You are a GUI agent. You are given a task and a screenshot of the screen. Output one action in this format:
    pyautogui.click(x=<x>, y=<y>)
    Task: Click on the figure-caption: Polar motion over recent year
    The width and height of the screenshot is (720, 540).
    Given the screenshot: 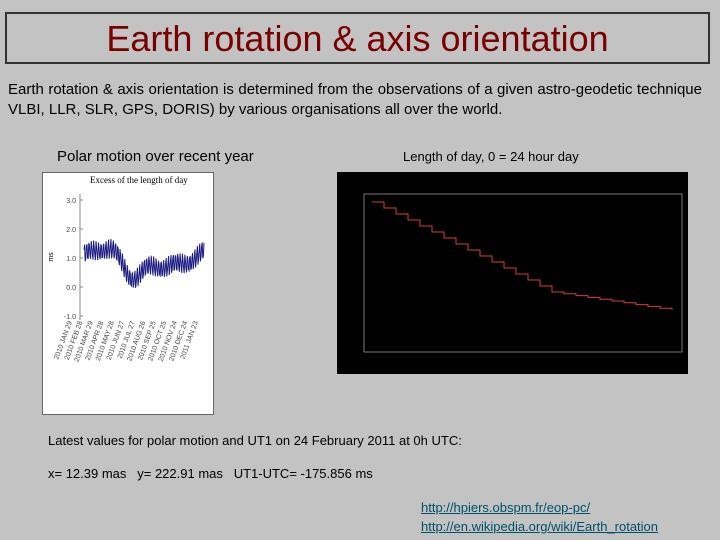 What is the action you would take?
    pyautogui.click(x=155, y=156)
    